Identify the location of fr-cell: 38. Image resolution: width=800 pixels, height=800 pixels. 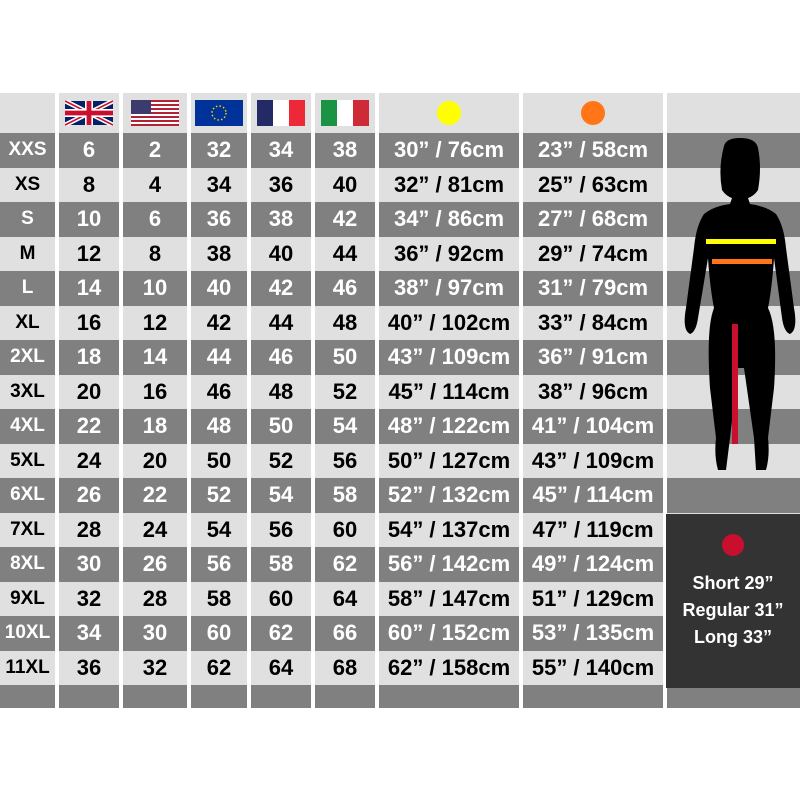
(281, 219).